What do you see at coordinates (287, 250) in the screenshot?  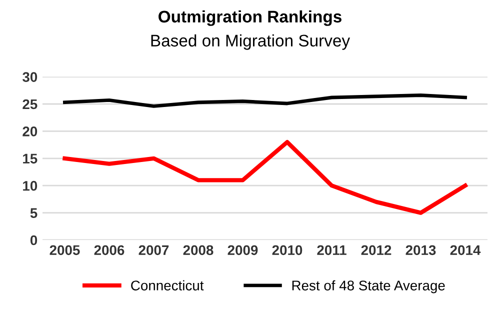 I see `x-tick-label: 2010` at bounding box center [287, 250].